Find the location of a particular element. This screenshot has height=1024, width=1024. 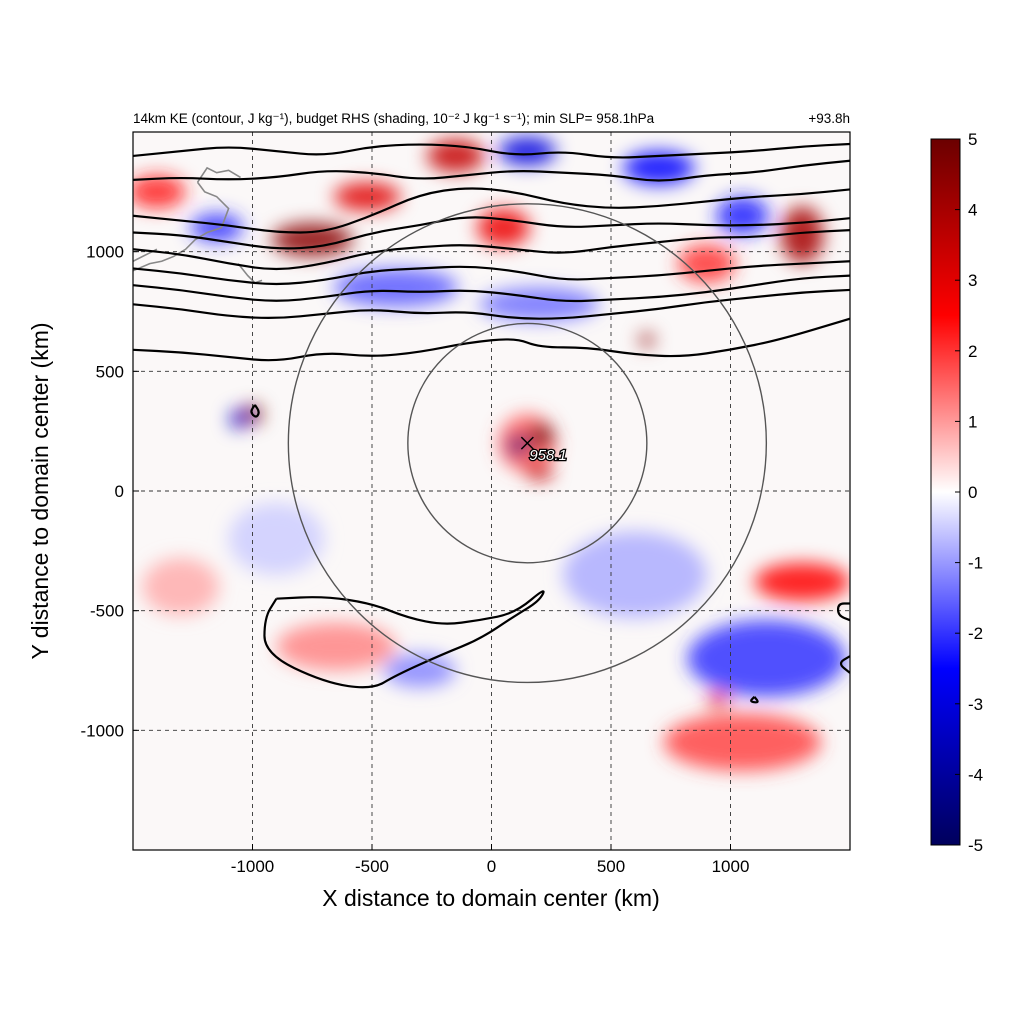

y-tick-label: -1000 is located at coordinates (102, 730).